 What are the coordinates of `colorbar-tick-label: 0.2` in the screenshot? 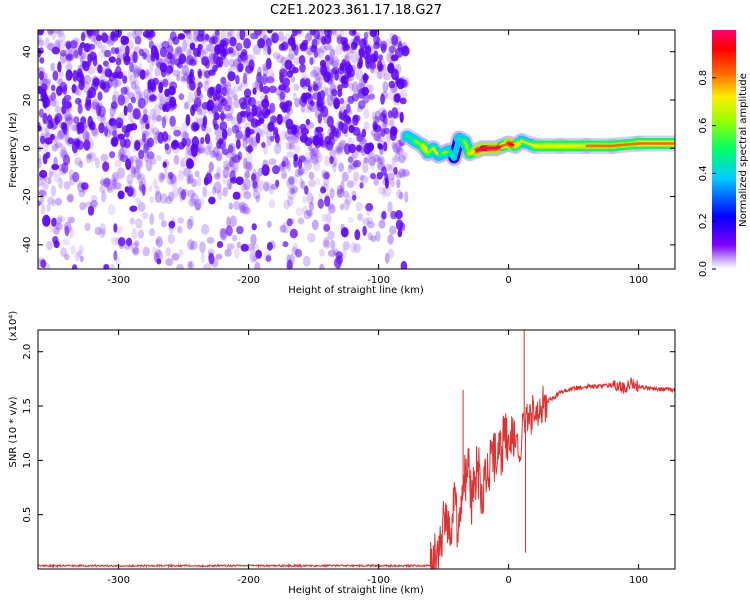 It's located at (703, 221).